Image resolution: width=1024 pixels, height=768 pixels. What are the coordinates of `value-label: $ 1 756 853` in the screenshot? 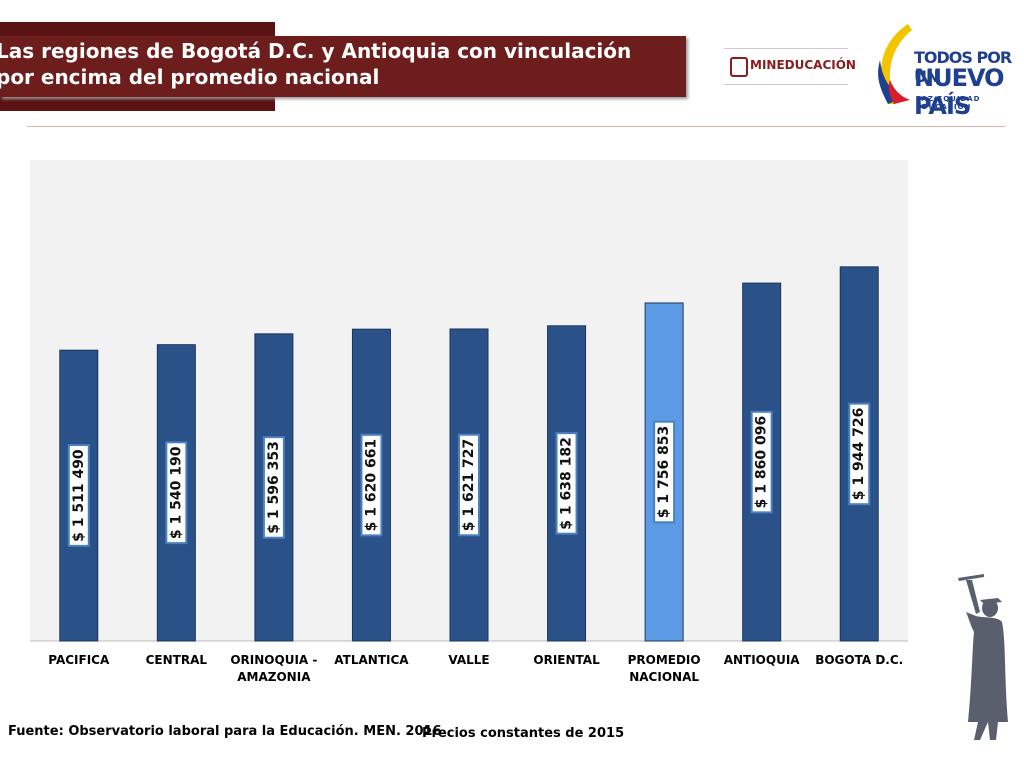 It's located at (664, 472).